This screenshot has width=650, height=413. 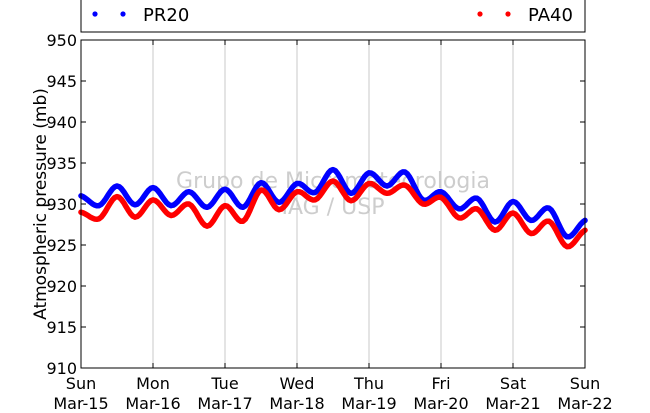 I want to click on y-tick-label: 930, so click(x=61, y=204).